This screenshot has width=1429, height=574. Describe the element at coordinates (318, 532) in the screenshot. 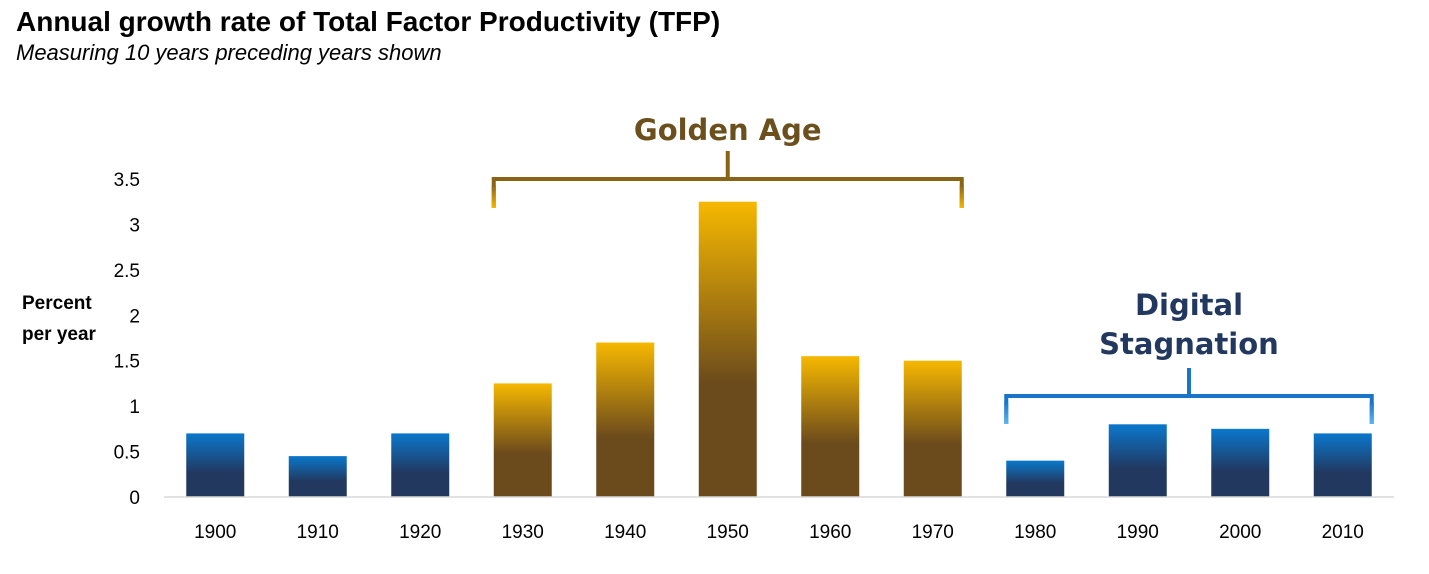

I see `x-tick-label: 1910` at that location.